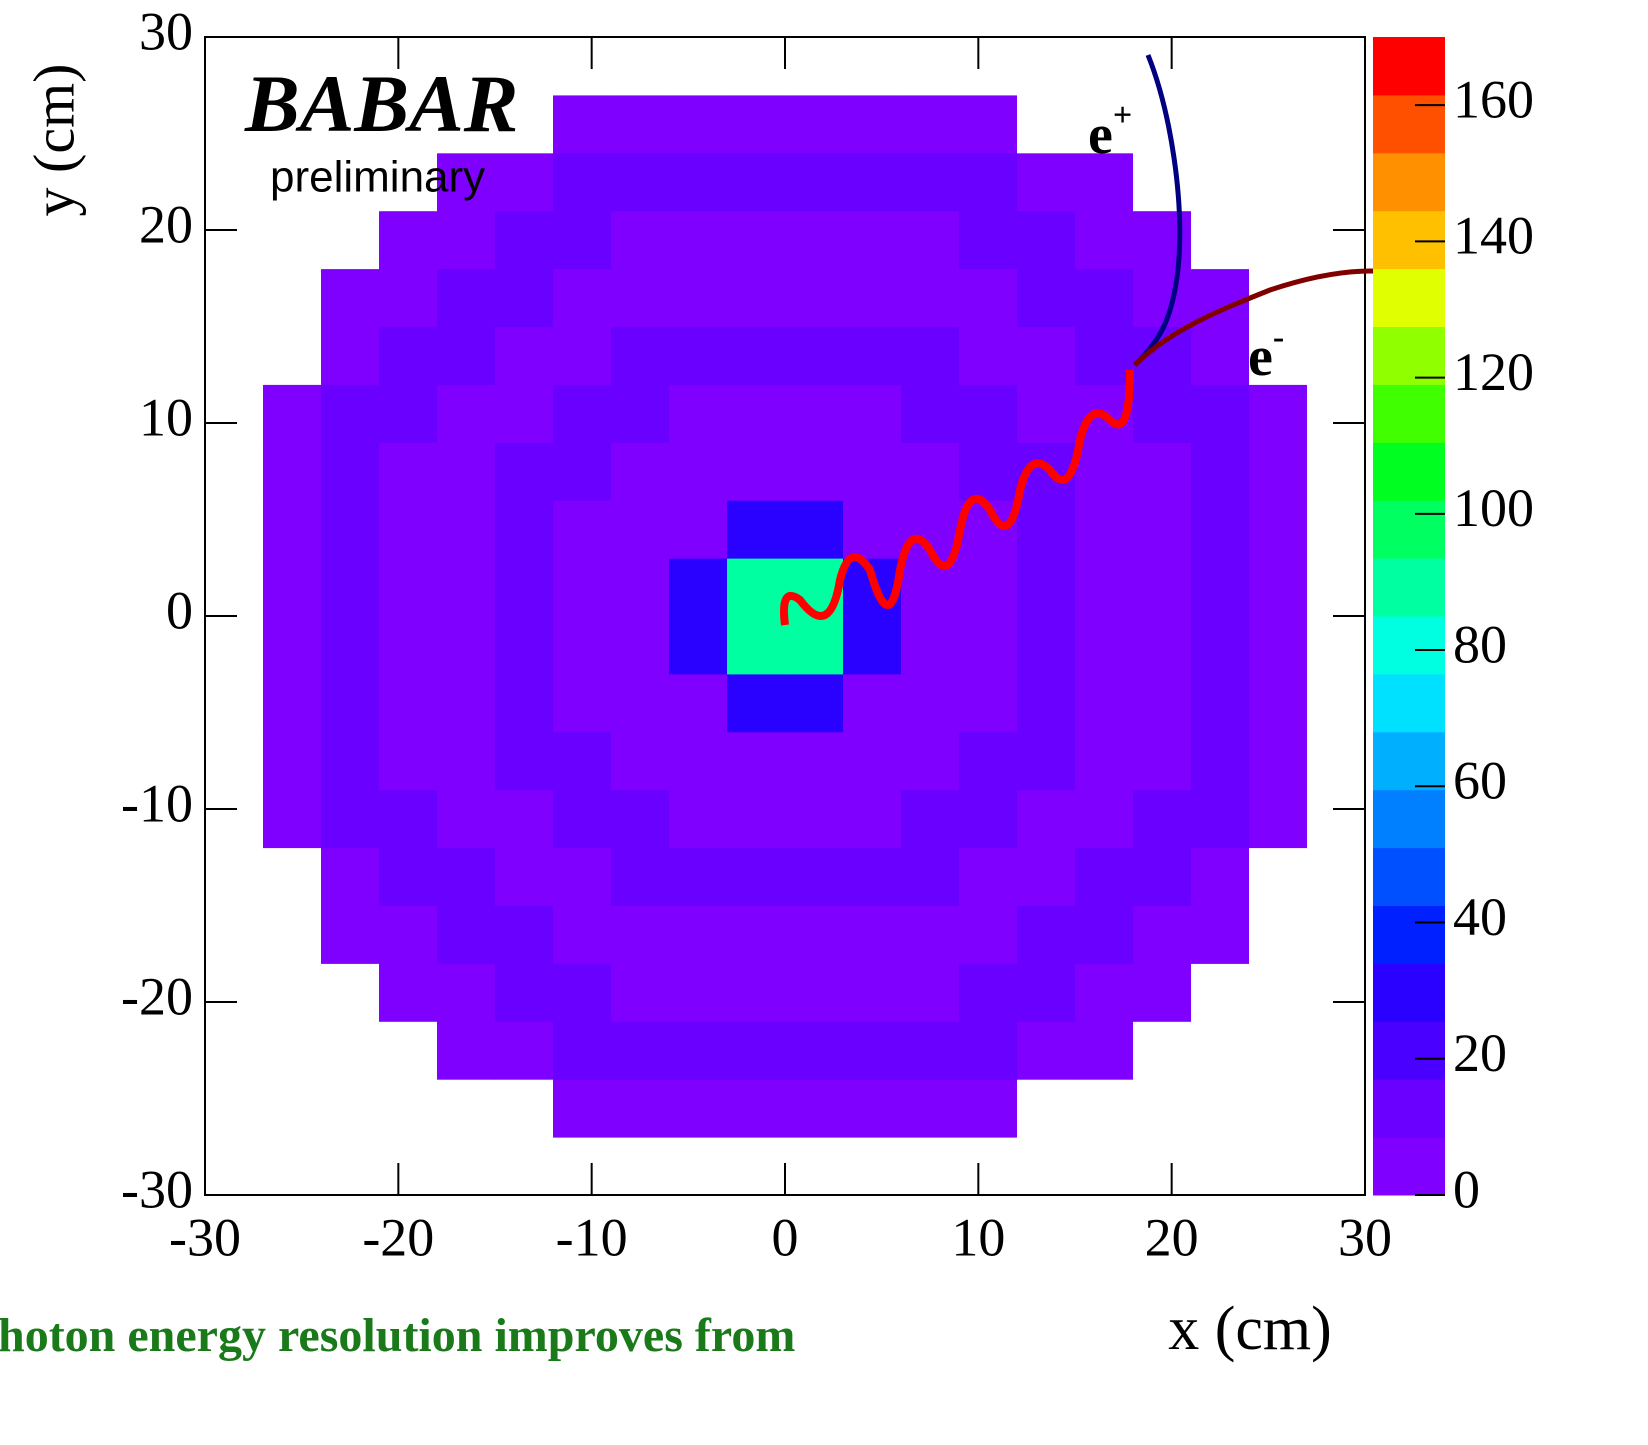 The width and height of the screenshot is (1648, 1445). I want to click on x-tick-label: 20, so click(1172, 1237).